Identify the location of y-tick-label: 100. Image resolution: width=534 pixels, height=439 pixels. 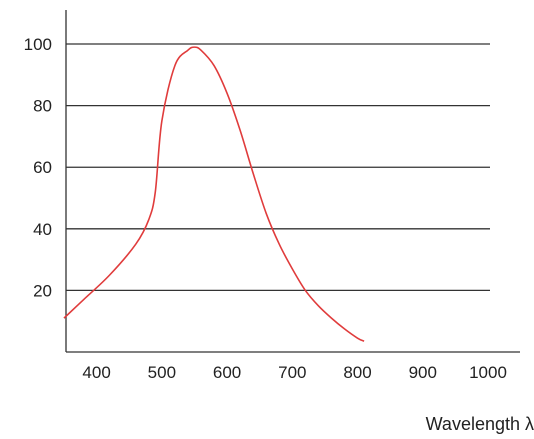
(38, 44).